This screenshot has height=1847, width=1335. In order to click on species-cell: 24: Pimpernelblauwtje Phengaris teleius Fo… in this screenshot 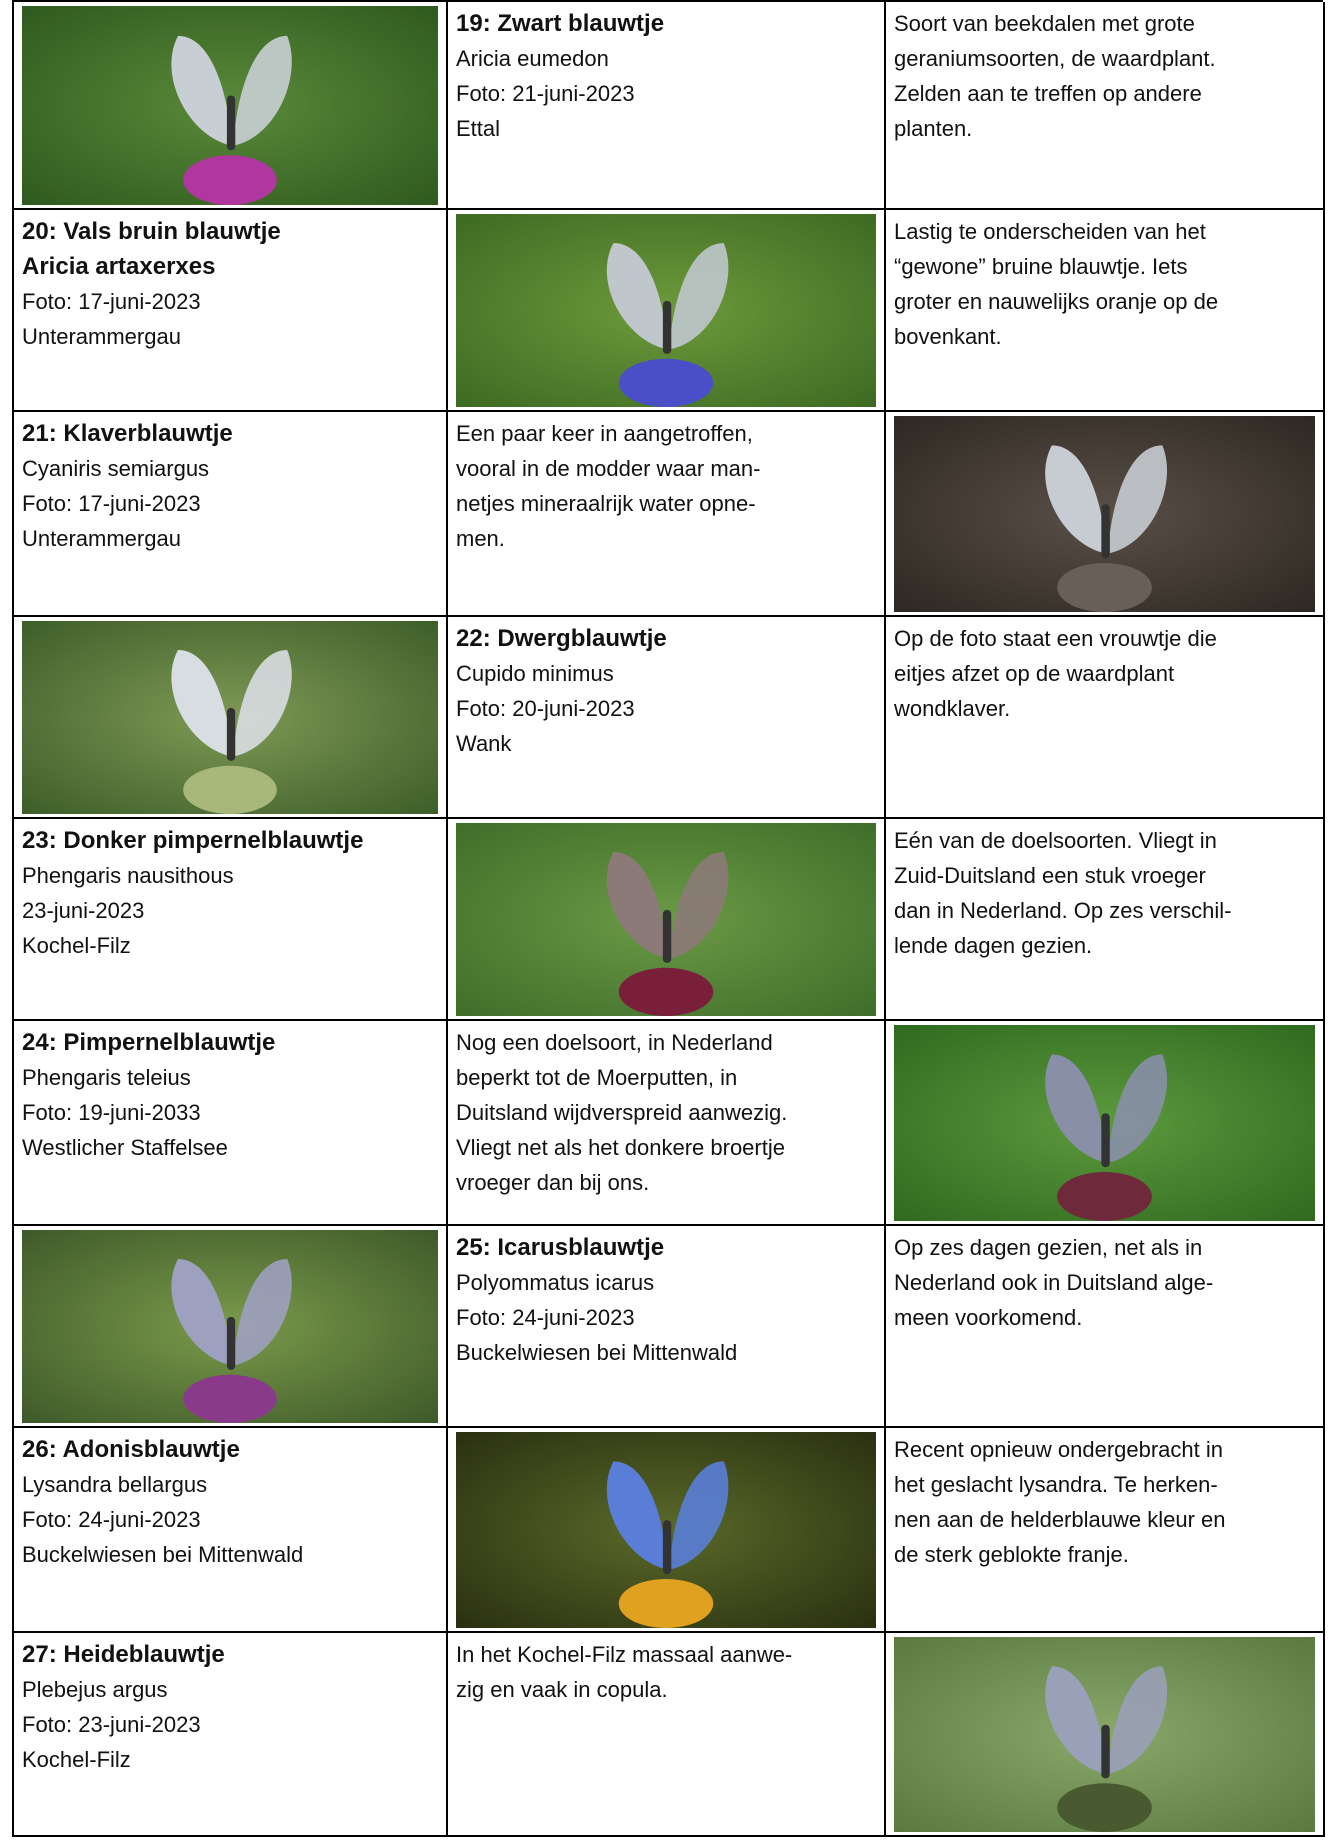, I will do `click(231, 1123)`.